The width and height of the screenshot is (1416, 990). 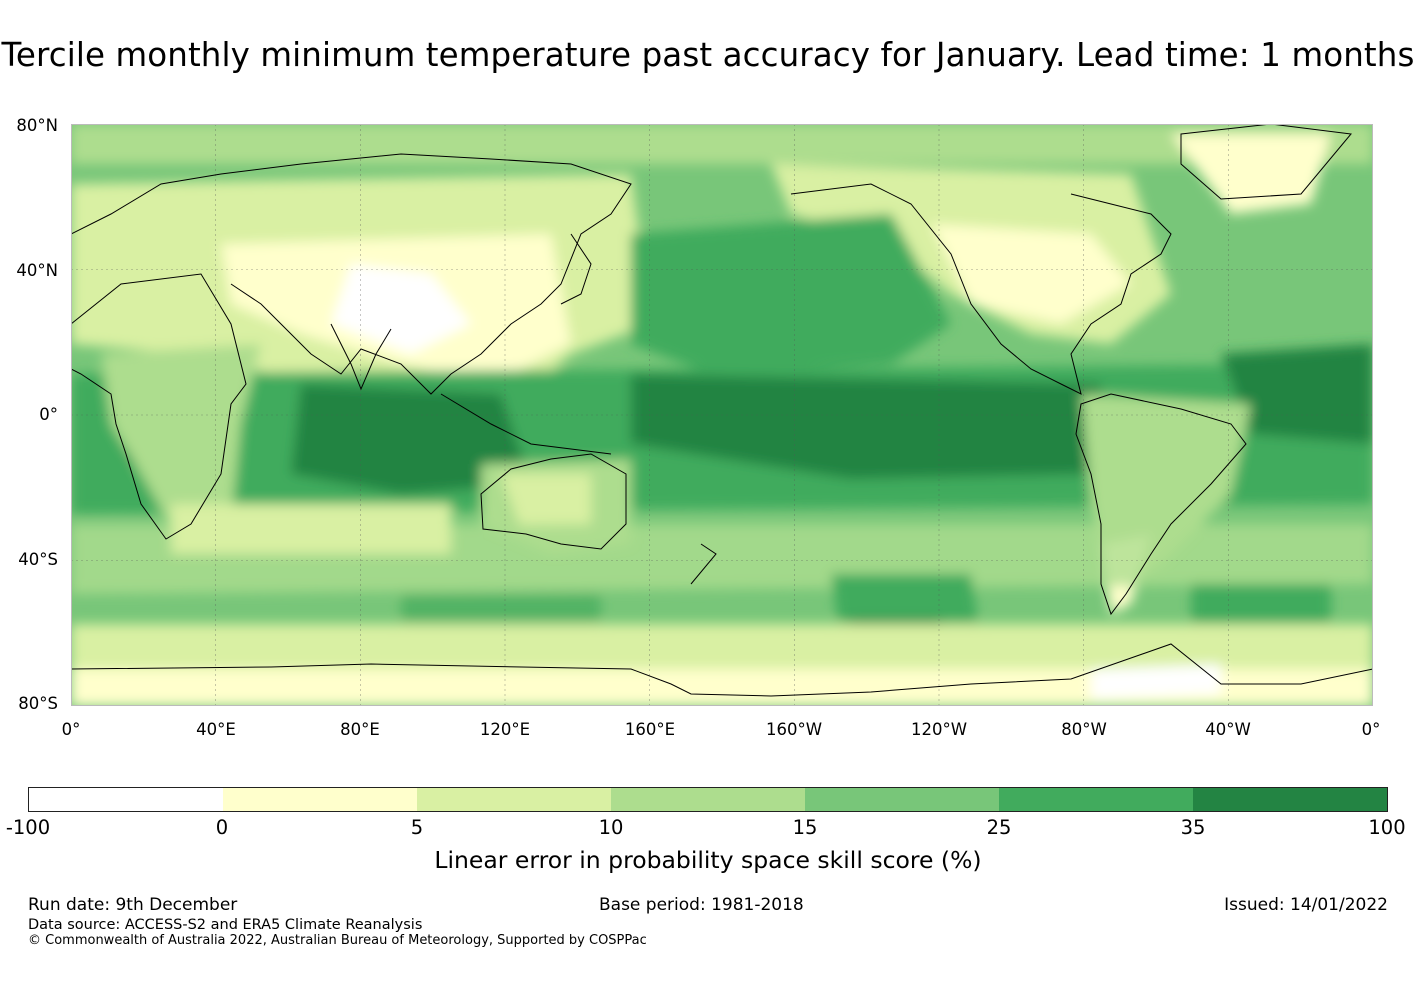 I want to click on lon-tick-120w: 120°W, so click(x=939, y=729).